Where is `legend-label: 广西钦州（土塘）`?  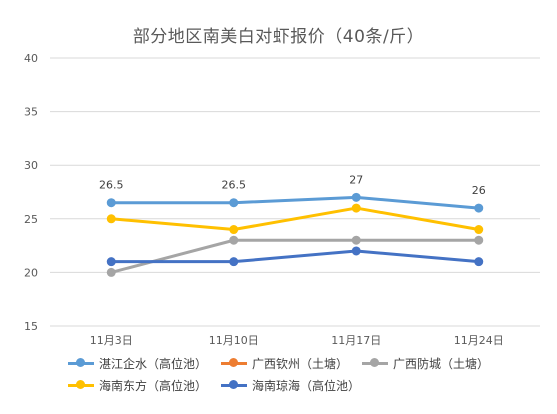 legend-label: 广西钦州（土塘） is located at coordinates (300, 363).